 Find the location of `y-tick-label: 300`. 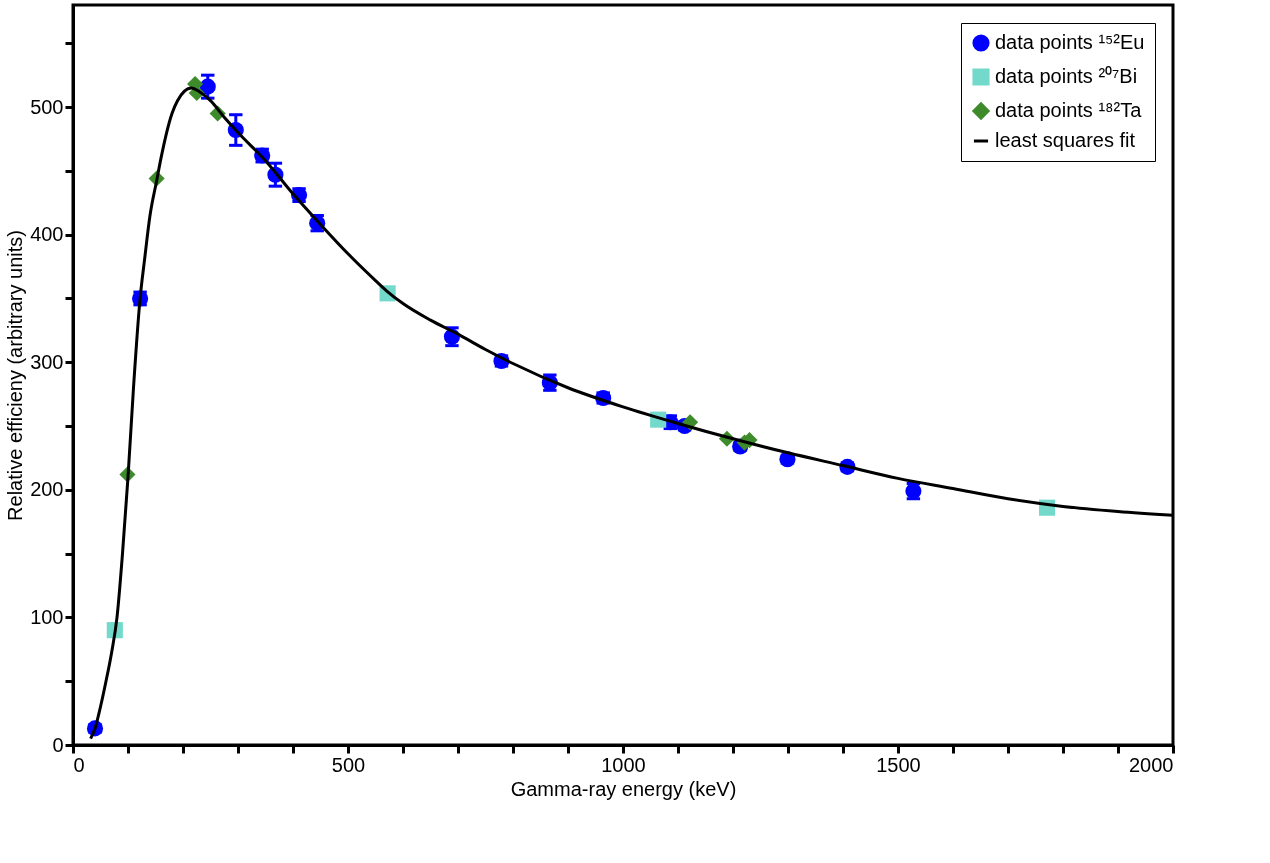

y-tick-label: 300 is located at coordinates (47, 361).